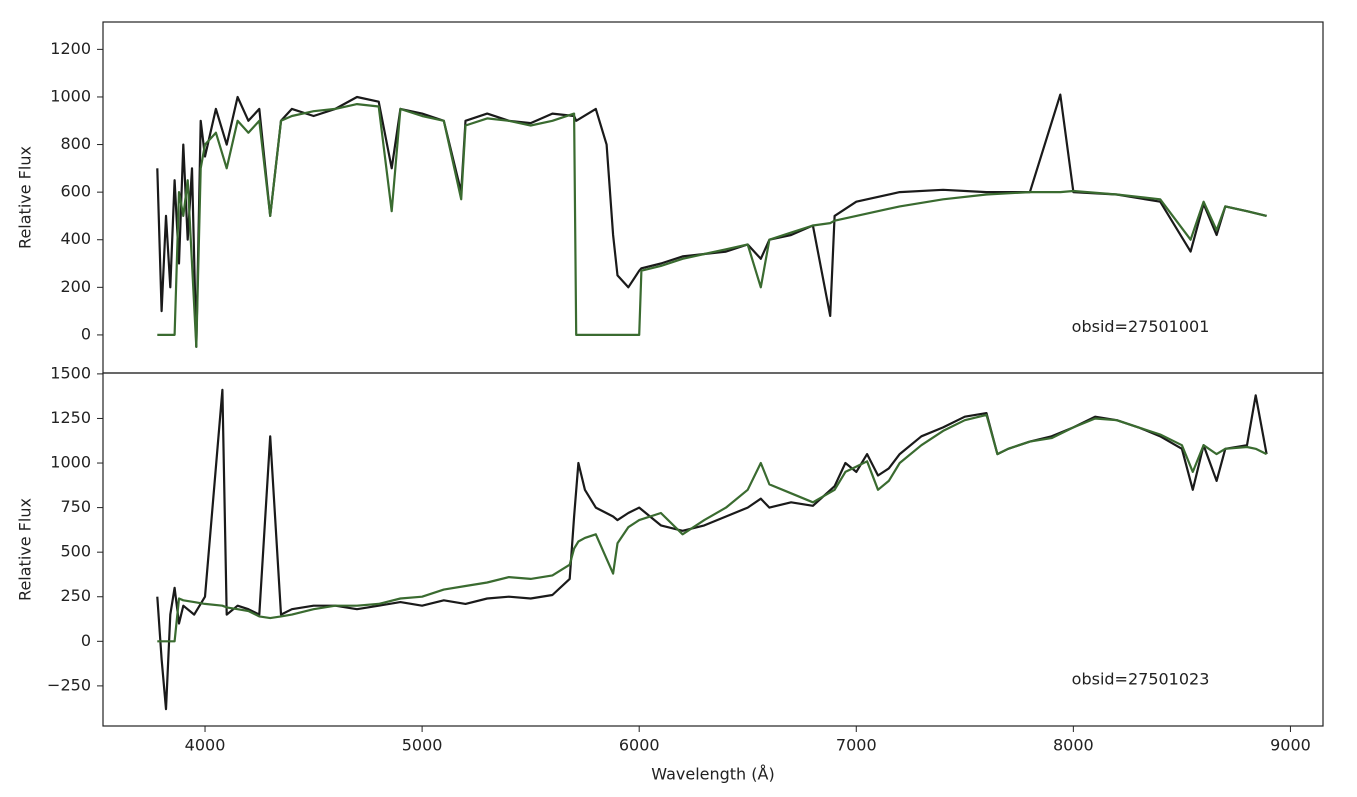 This screenshot has height=797, width=1357. I want to click on y-tick-label: 500, so click(75, 551).